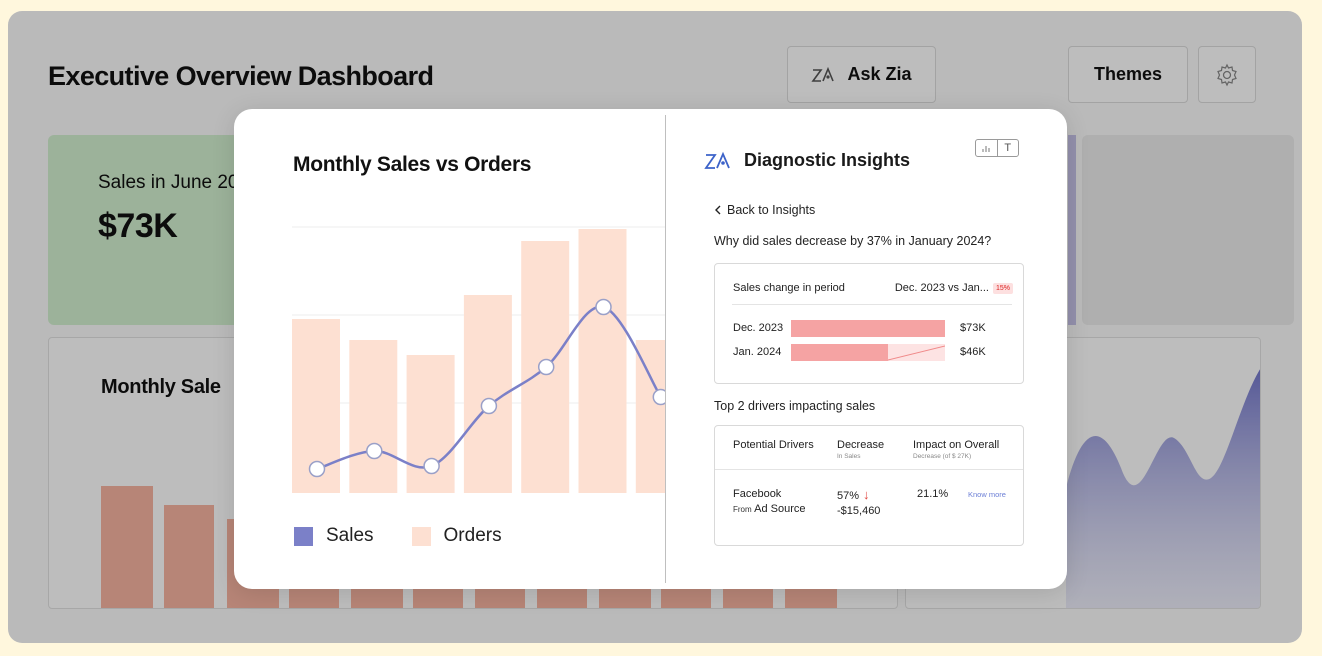 This screenshot has width=1322, height=656. Describe the element at coordinates (1188, 230) in the screenshot. I see `kpi-card-secondary` at that location.